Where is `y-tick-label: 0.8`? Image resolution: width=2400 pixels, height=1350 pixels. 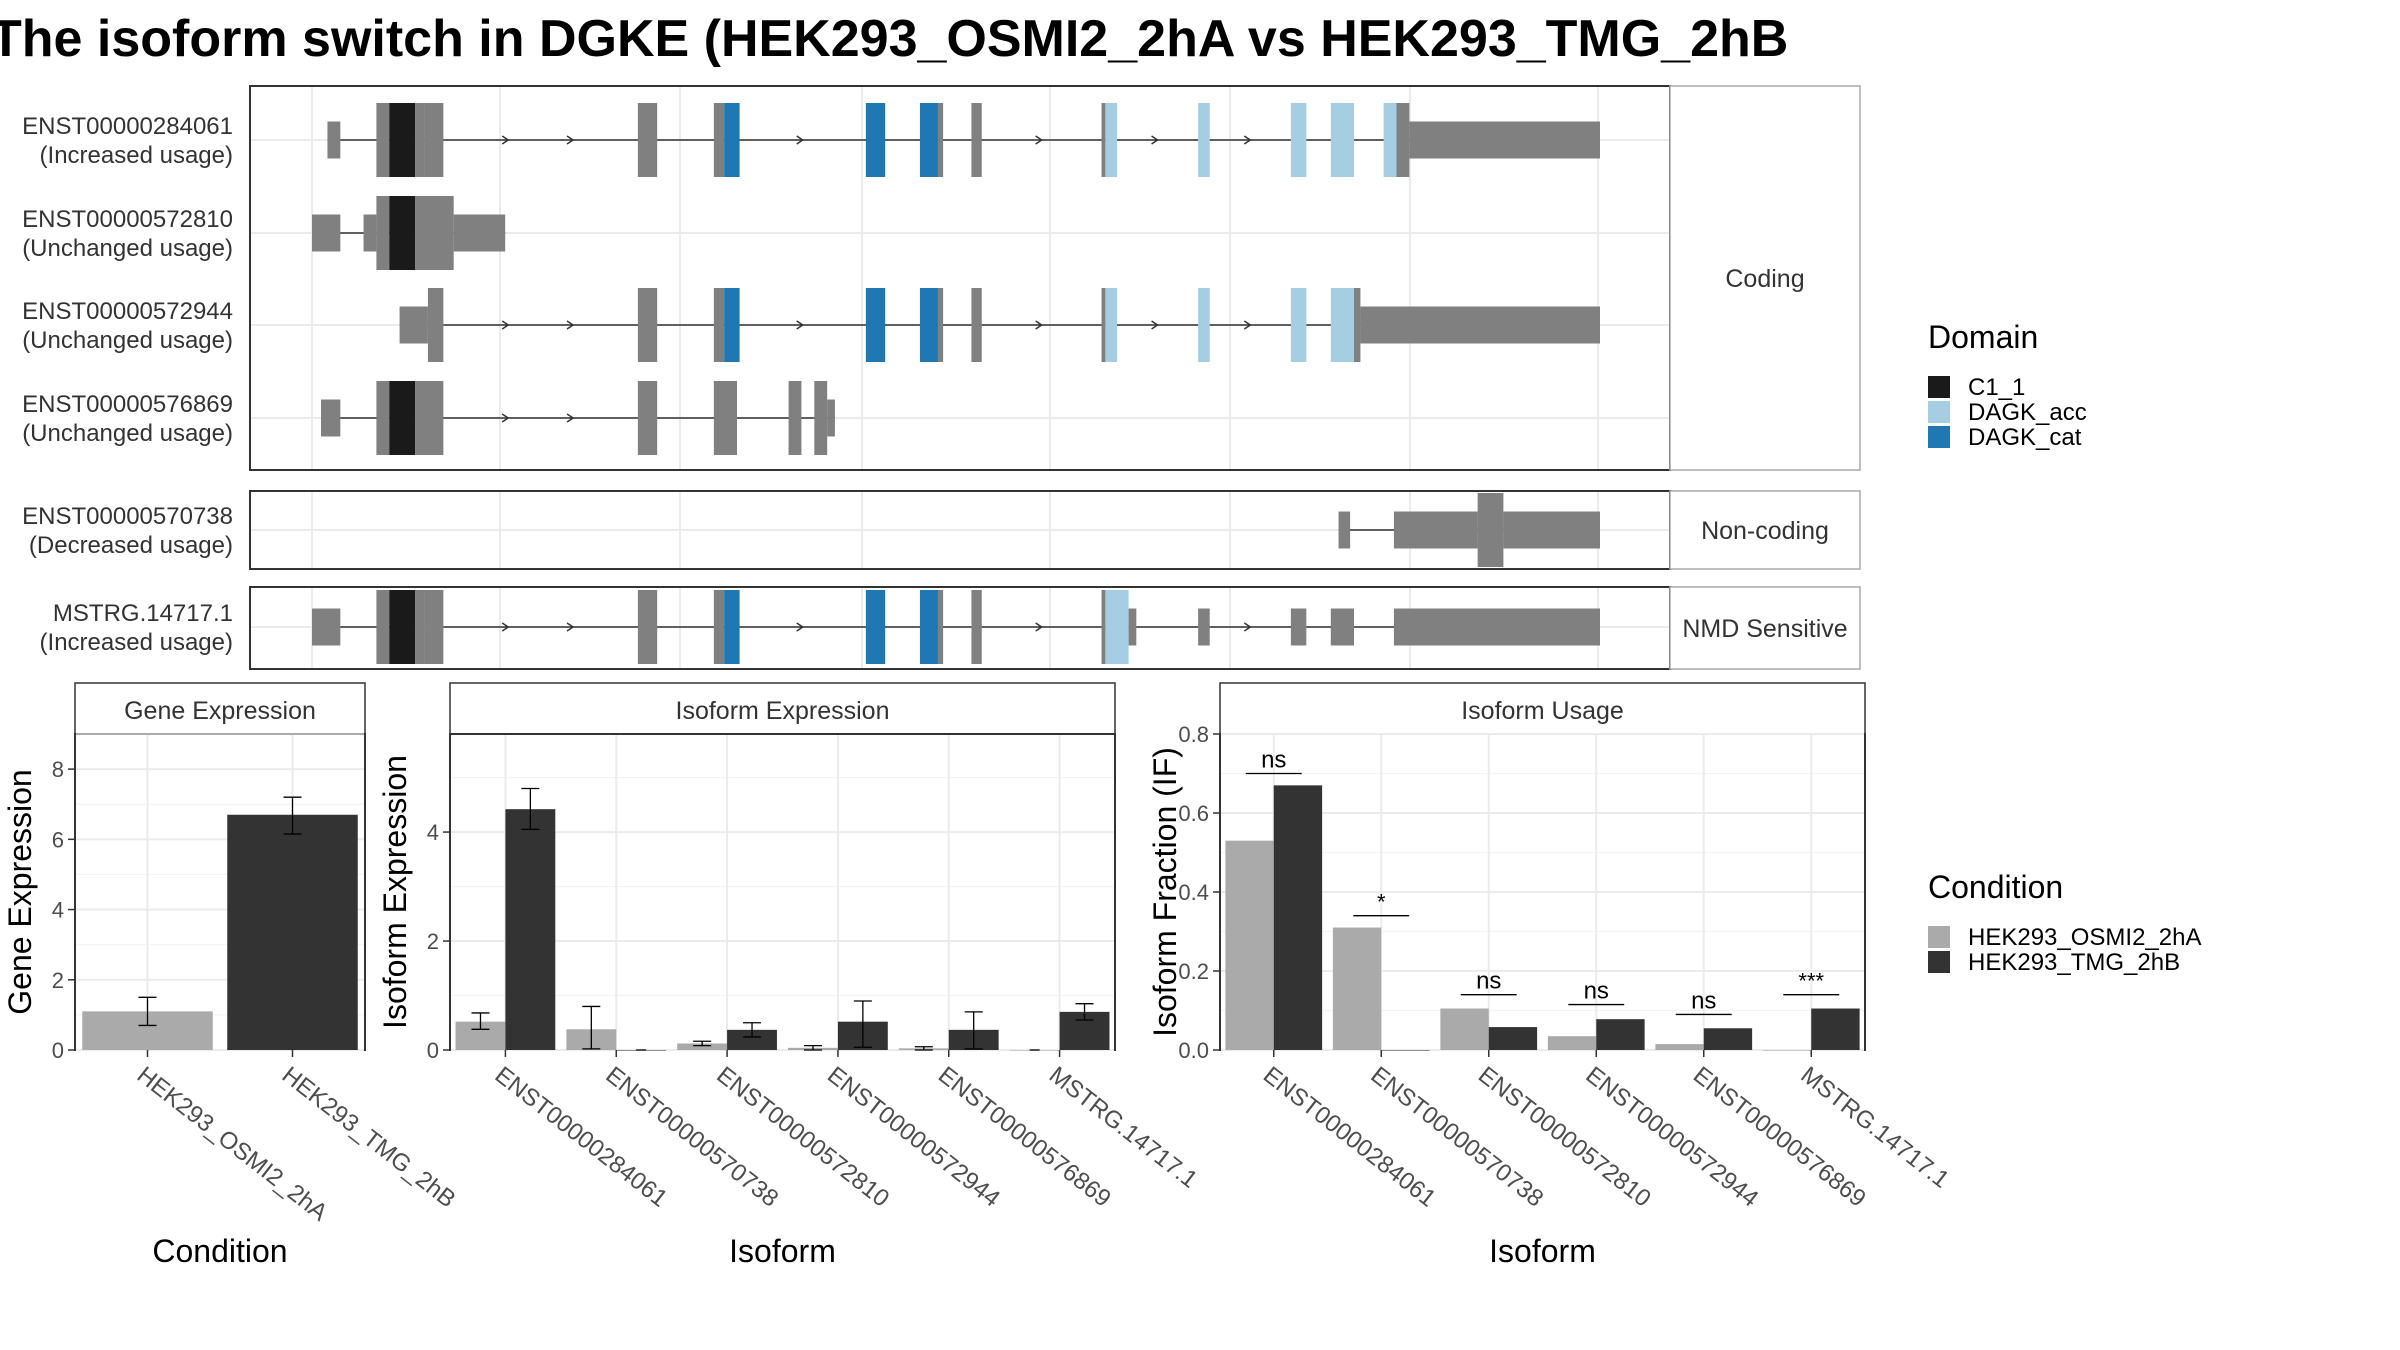 y-tick-label: 0.8 is located at coordinates (1193, 734).